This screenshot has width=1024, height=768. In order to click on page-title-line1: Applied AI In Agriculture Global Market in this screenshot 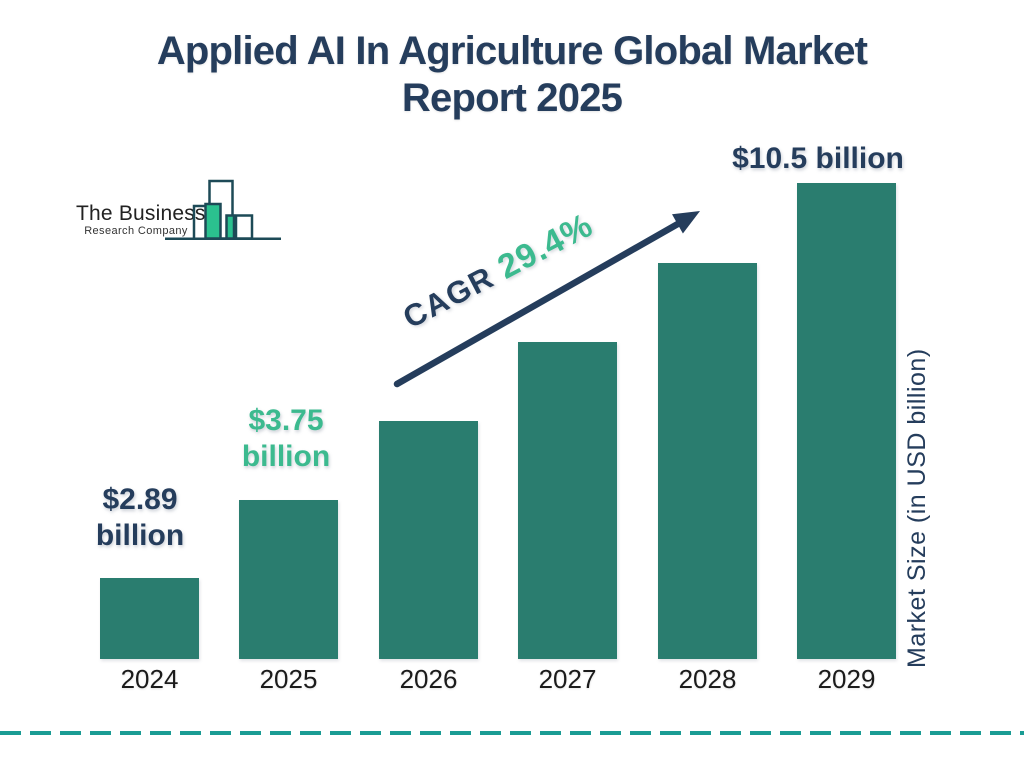, I will do `click(512, 51)`.